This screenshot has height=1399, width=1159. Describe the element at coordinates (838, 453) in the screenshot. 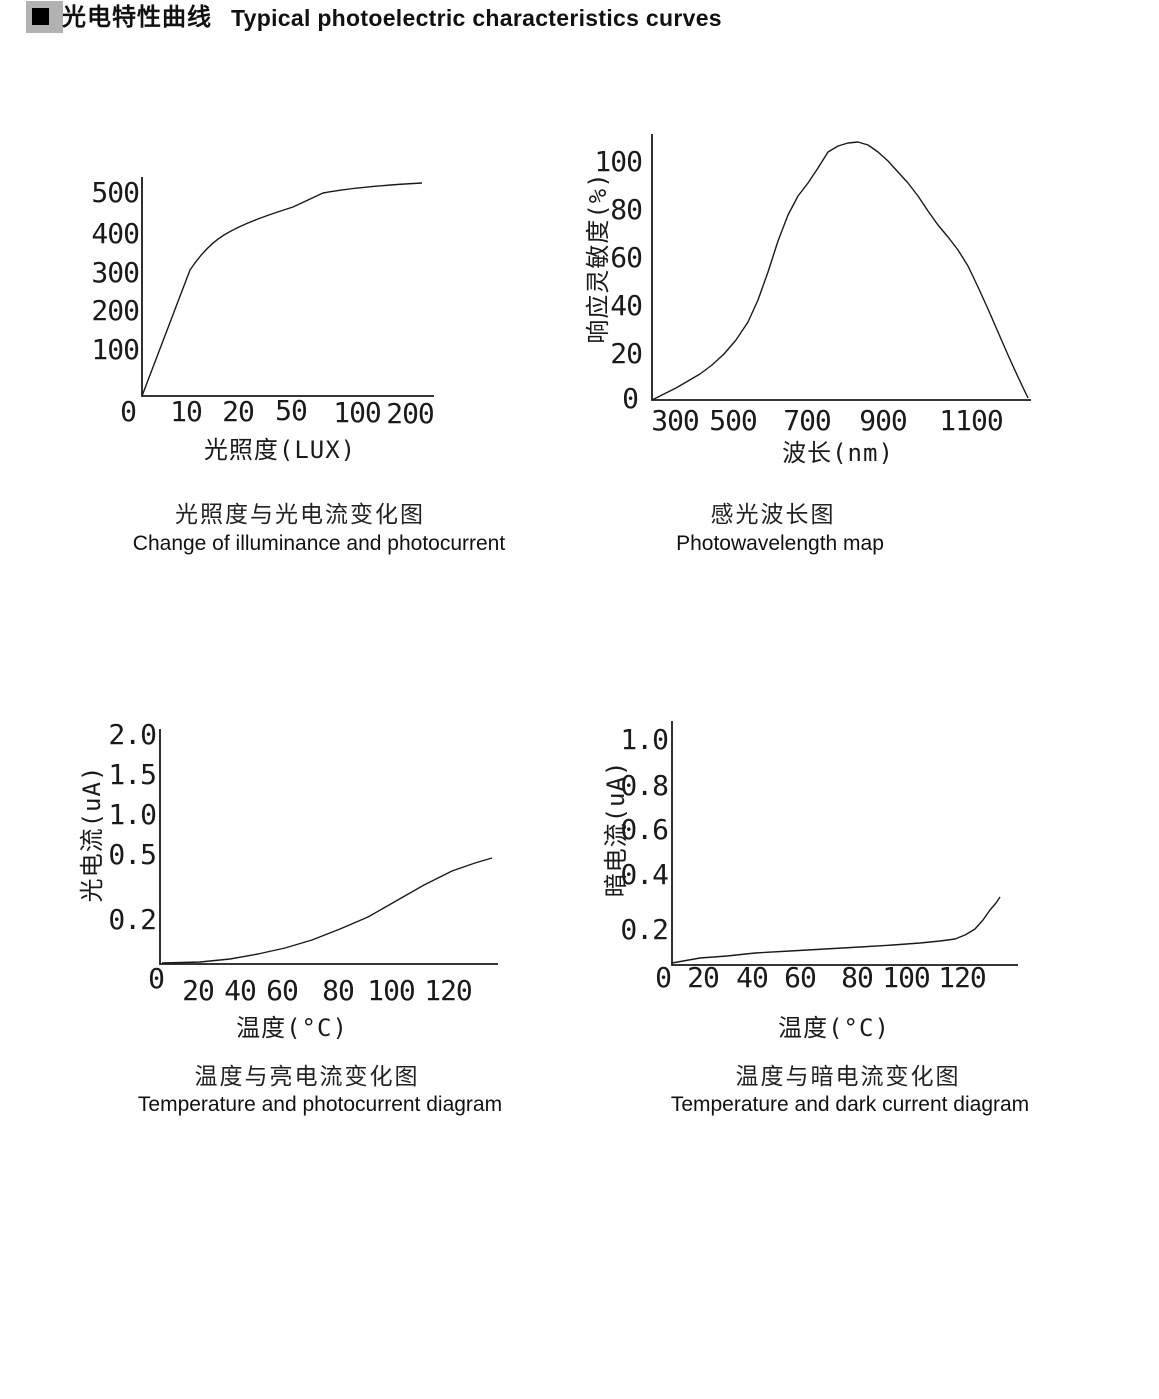

I see `spectral-xlabel: 波长(nm)` at that location.